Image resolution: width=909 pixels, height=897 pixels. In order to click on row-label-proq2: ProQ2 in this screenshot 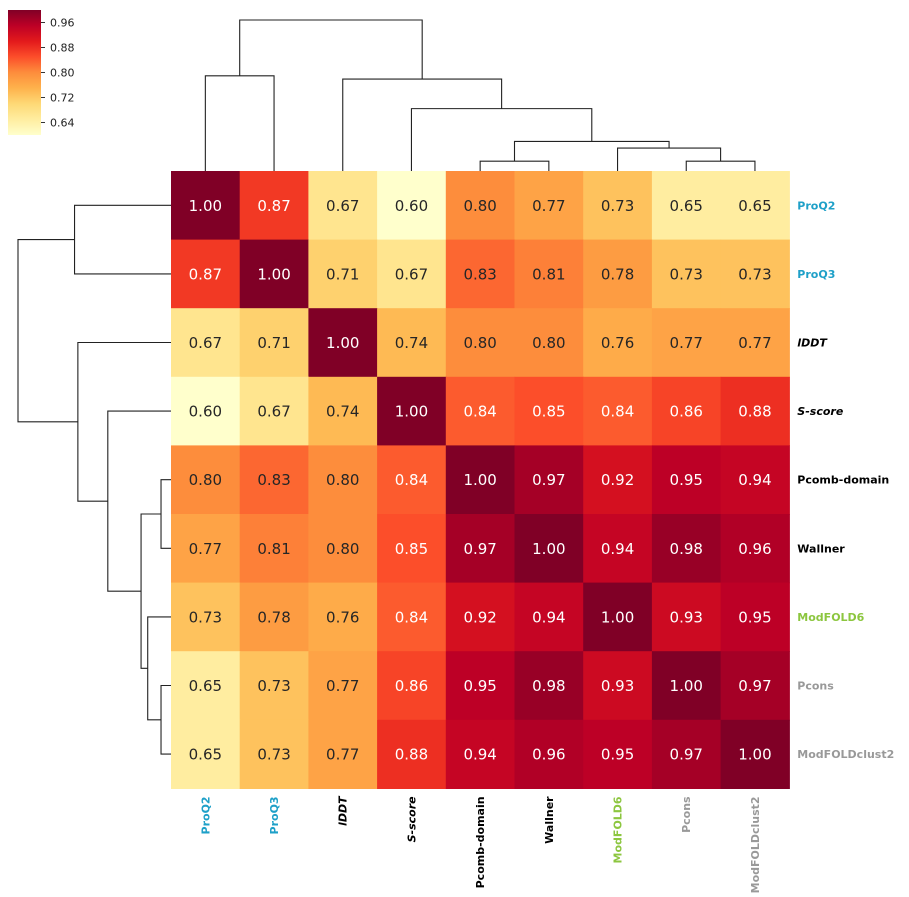, I will do `click(816, 205)`.